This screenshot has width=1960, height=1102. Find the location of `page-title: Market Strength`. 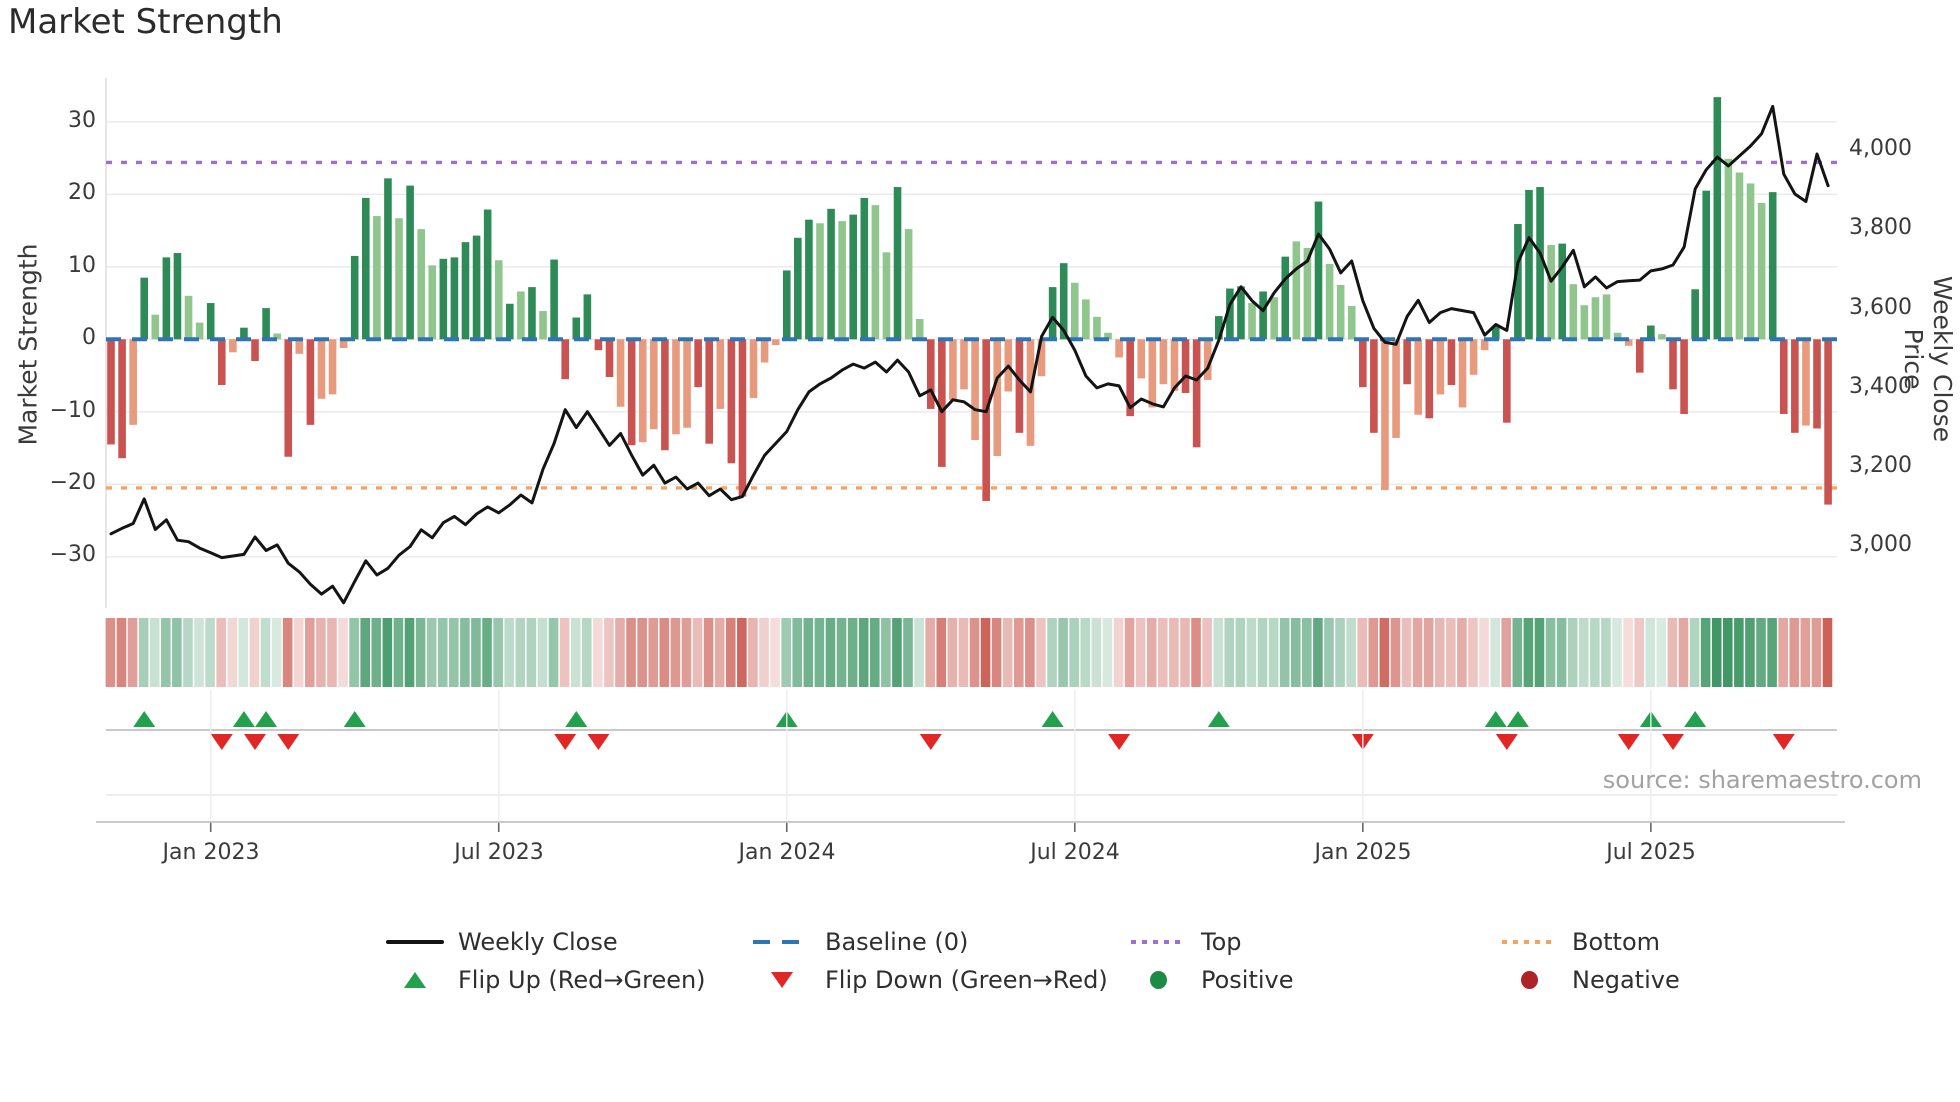

page-title: Market Strength is located at coordinates (145, 22).